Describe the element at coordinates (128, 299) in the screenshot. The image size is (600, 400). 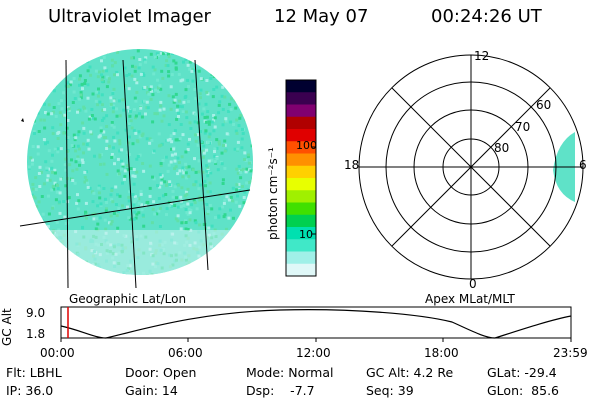
I see `left-panel-caption: Geographic Lat/Lon` at that location.